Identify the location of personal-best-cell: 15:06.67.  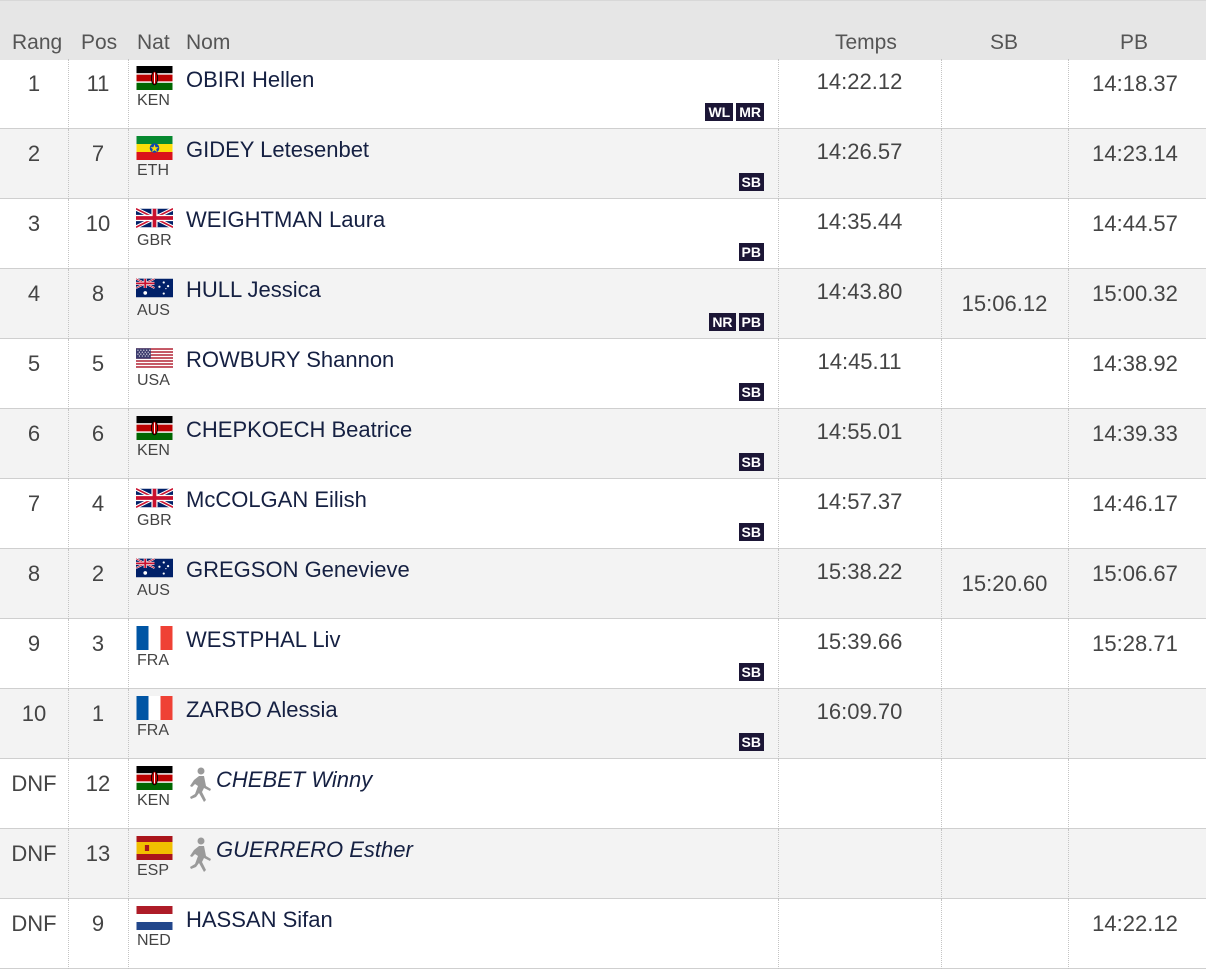
(1135, 573).